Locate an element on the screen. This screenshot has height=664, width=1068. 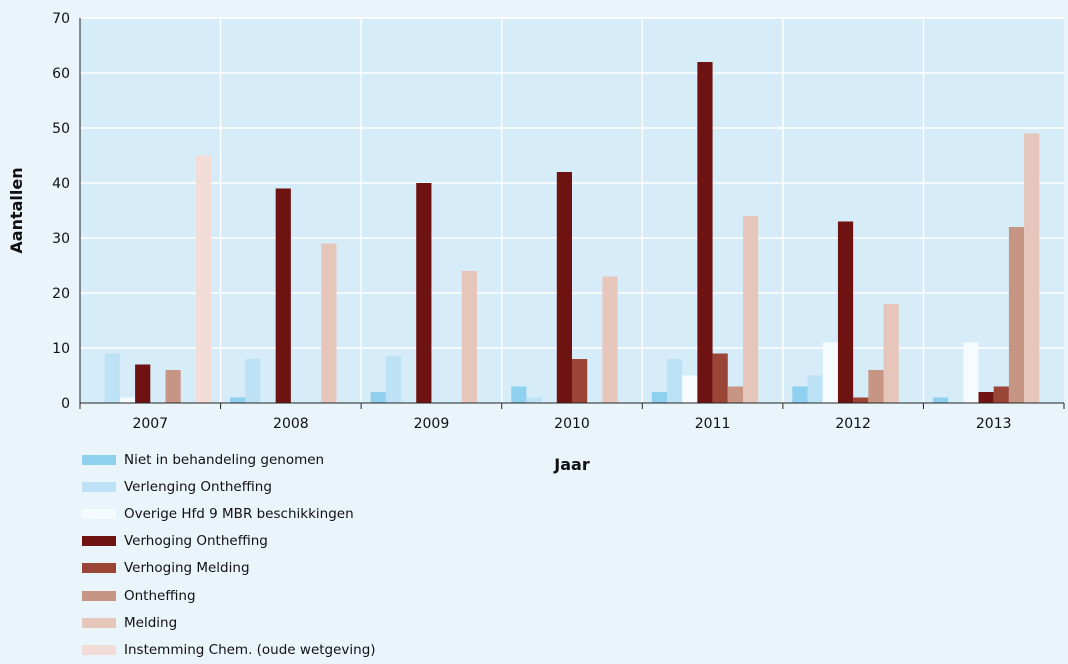
y-tick-label: 50 is located at coordinates (61, 129).